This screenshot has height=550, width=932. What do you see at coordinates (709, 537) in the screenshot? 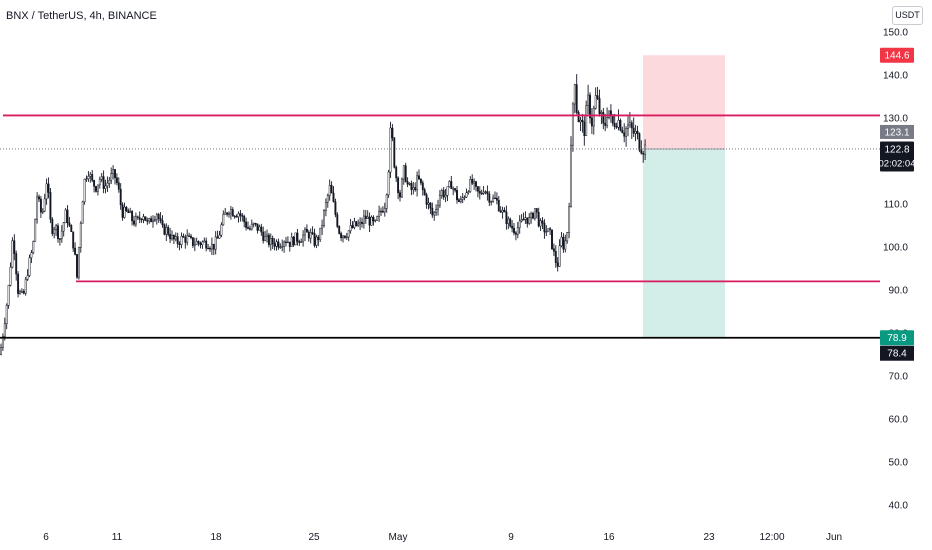
I see `x-tick-label: 23` at bounding box center [709, 537].